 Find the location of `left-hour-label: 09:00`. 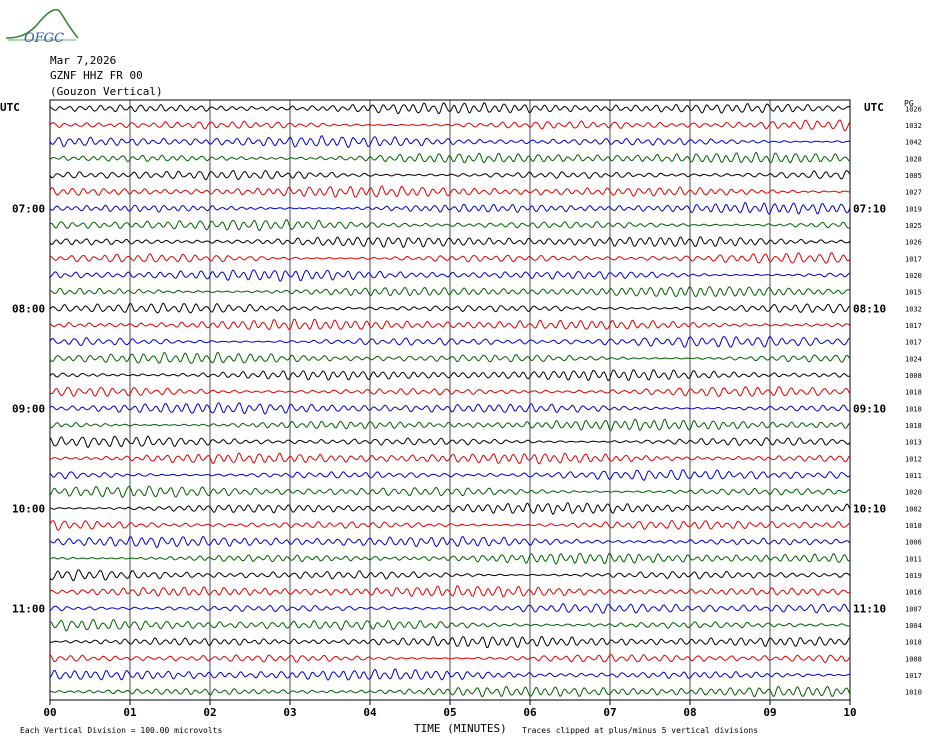

left-hour-label: 09:00 is located at coordinates (28, 408).